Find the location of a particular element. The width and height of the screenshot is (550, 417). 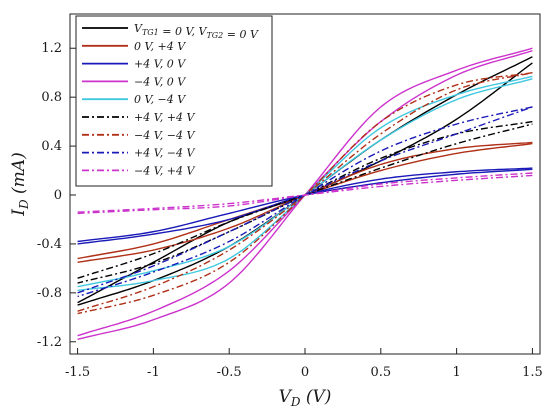

x-tick-label: -1.5 is located at coordinates (77, 372).